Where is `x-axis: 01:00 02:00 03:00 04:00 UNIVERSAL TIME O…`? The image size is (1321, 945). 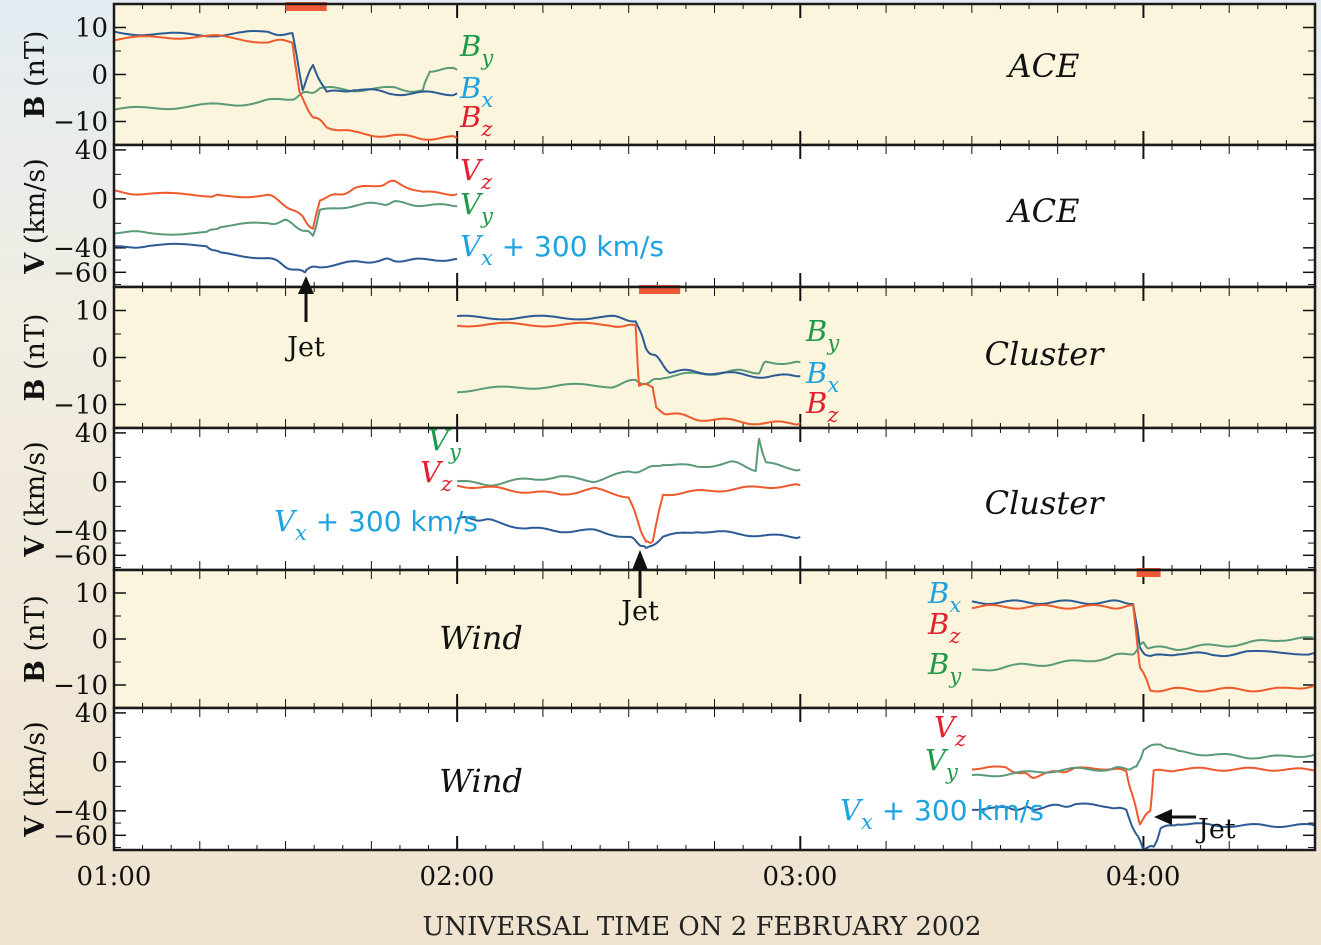
x-axis: 01:00 02:00 03:00 04:00 UNIVERSAL TIME O… is located at coordinates (629, 902).